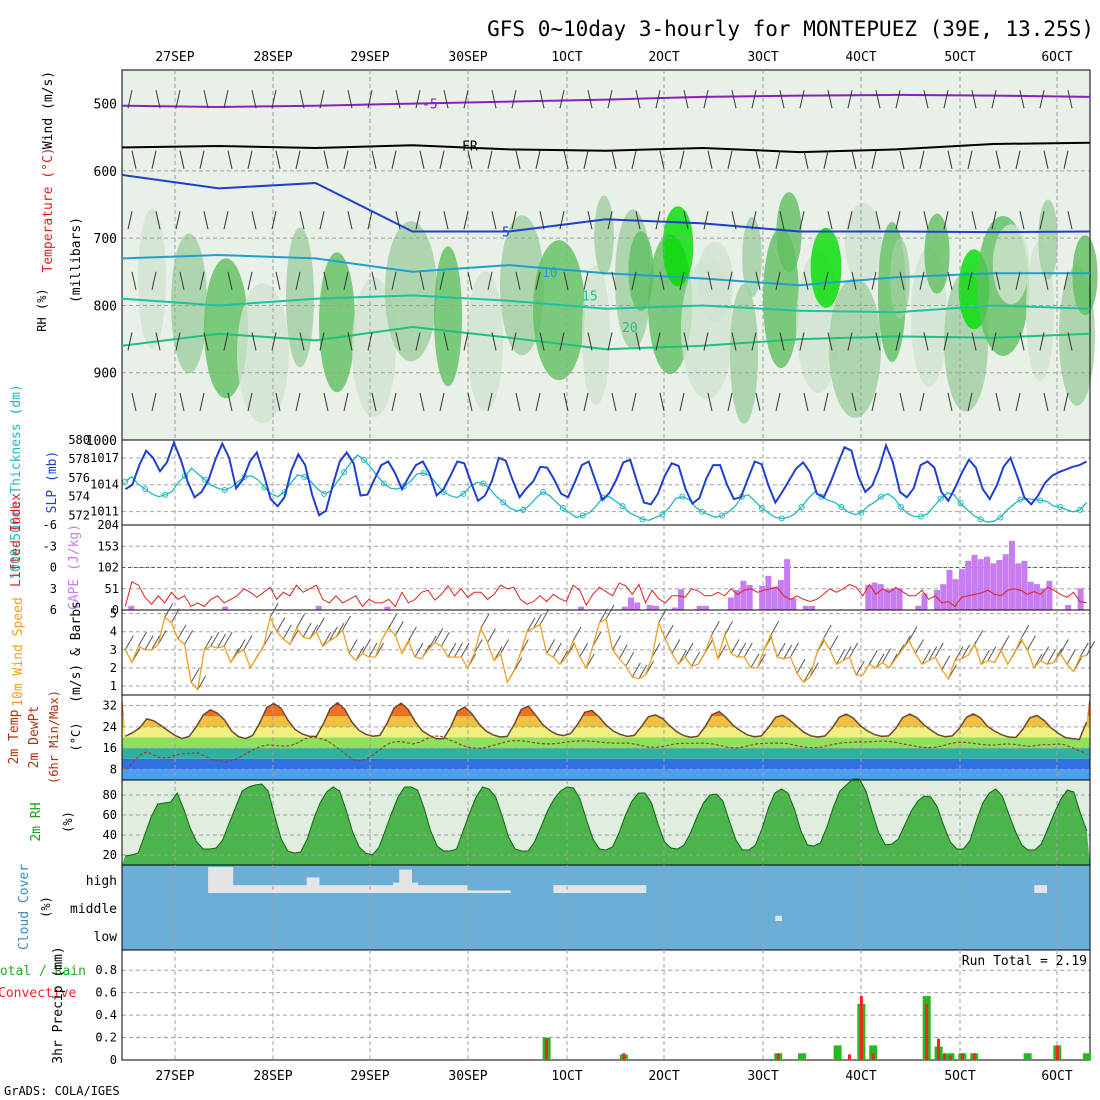  What do you see at coordinates (110, 748) in the screenshot?
I see `temp-tick-label: 16` at bounding box center [110, 748].